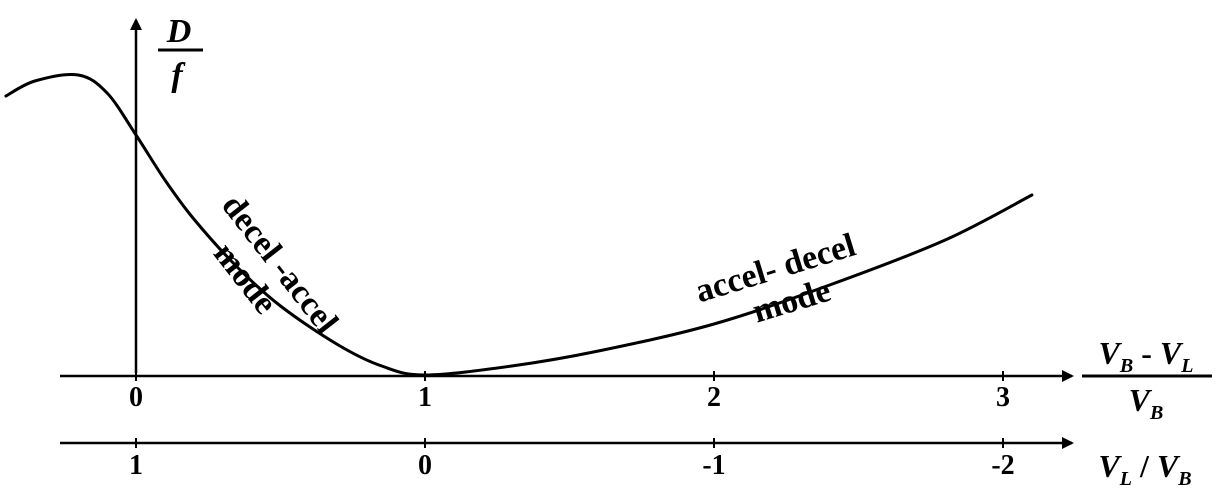 This screenshot has height=499, width=1219. I want to click on x-axis-primary-tick-label: 2, so click(714, 397).